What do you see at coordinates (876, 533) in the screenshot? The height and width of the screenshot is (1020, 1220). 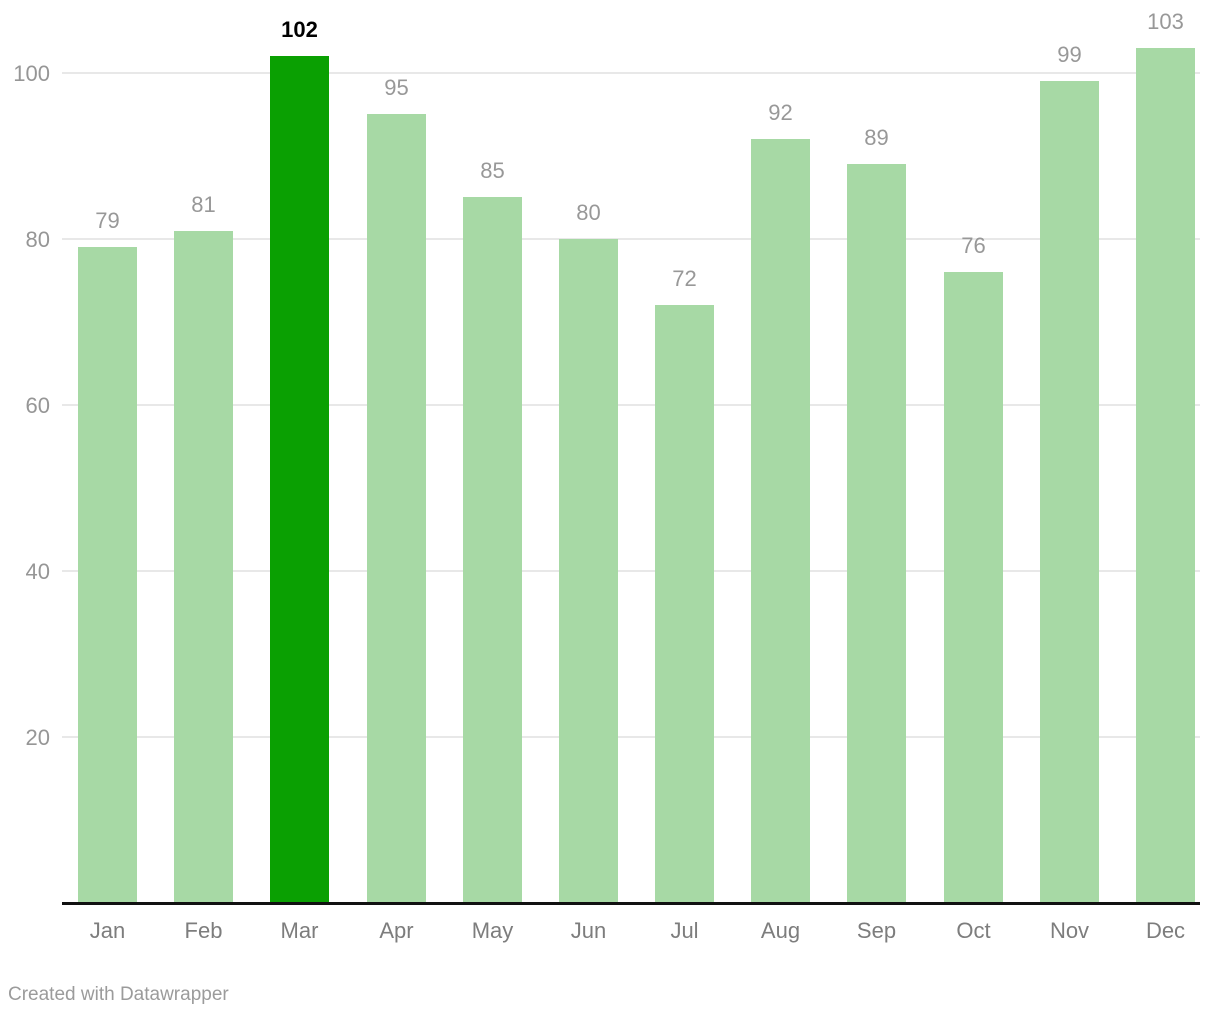 I see `bar-sep` at bounding box center [876, 533].